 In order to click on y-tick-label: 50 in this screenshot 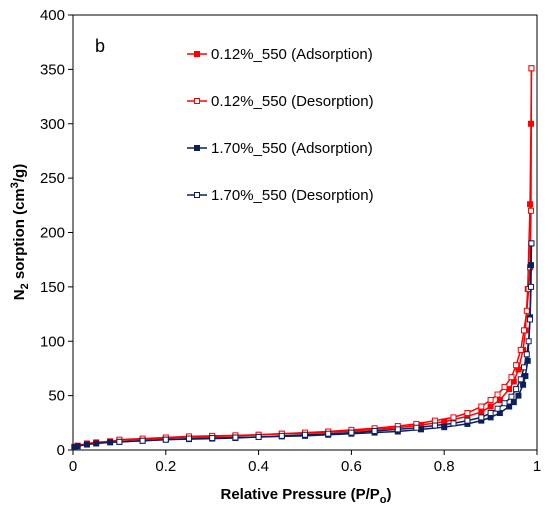, I will do `click(56, 396)`.